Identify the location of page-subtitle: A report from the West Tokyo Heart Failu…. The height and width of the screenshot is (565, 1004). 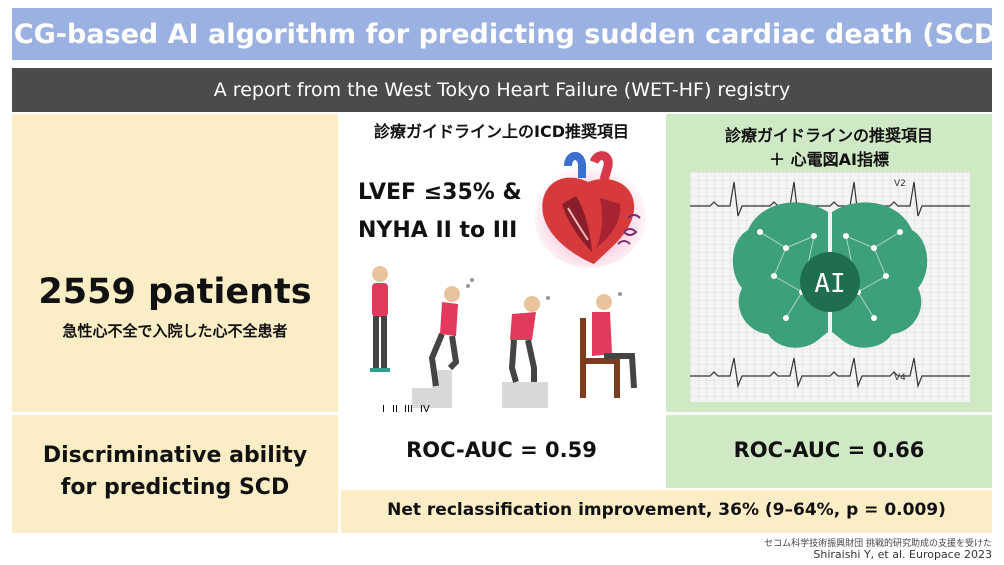
(502, 90).